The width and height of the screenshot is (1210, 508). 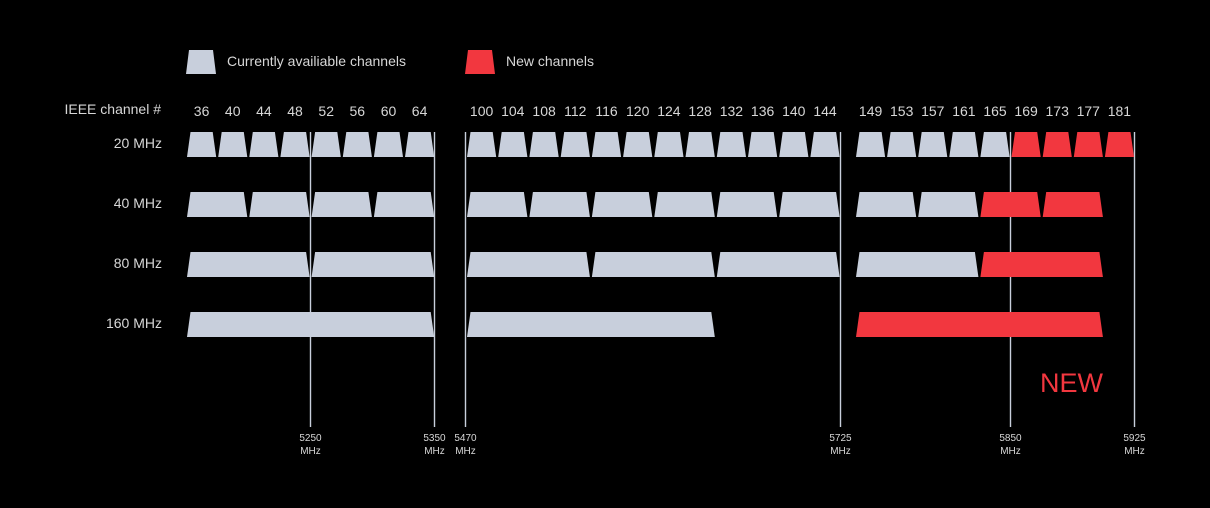 I want to click on channel-number-112: 112, so click(x=575, y=111).